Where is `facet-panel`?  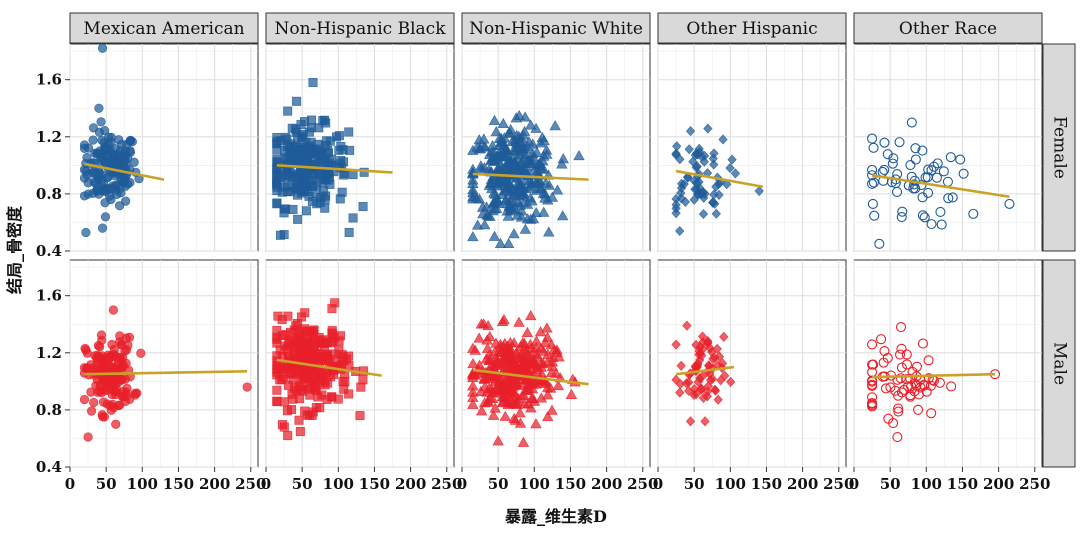 facet-panel is located at coordinates (948, 147).